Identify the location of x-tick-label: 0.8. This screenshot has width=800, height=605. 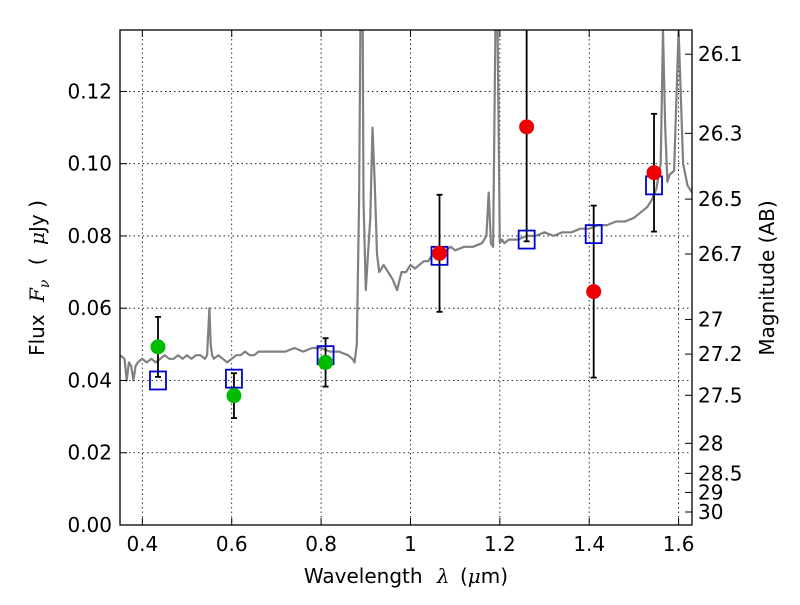
(321, 544).